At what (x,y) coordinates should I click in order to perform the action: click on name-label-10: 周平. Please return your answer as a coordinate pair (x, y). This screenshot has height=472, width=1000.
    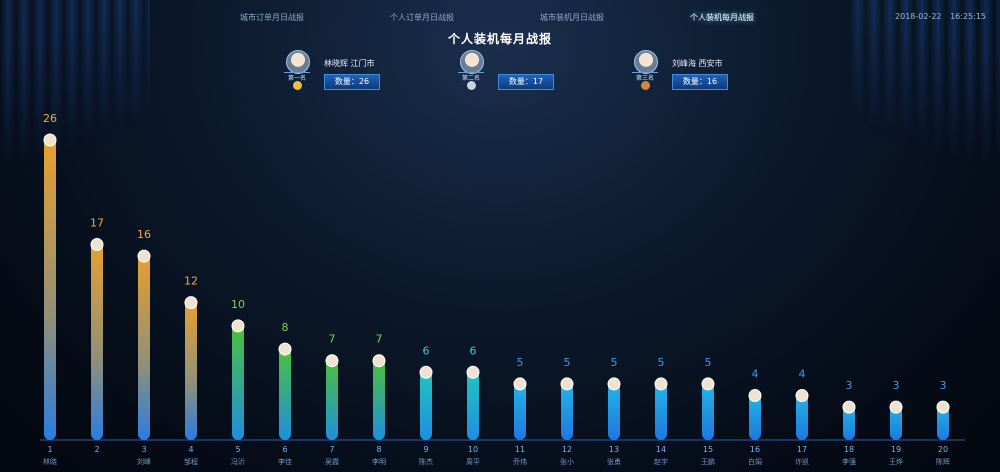
    Looking at the image, I should click on (473, 462).